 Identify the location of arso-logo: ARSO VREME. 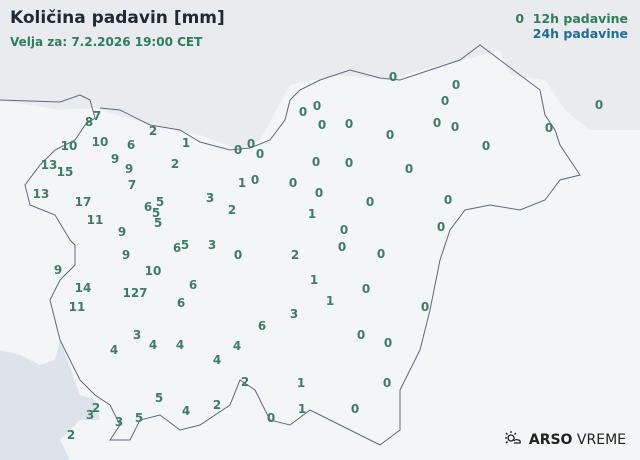
(564, 440).